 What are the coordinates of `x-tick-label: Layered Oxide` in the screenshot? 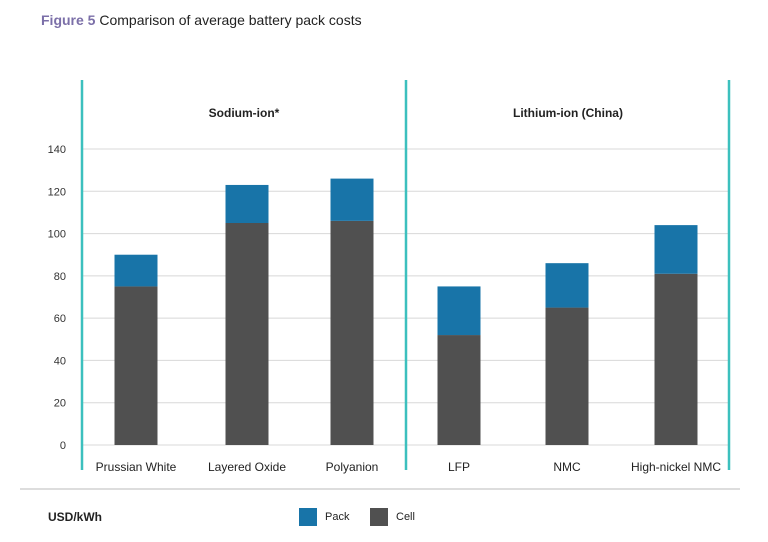 It's located at (247, 467).